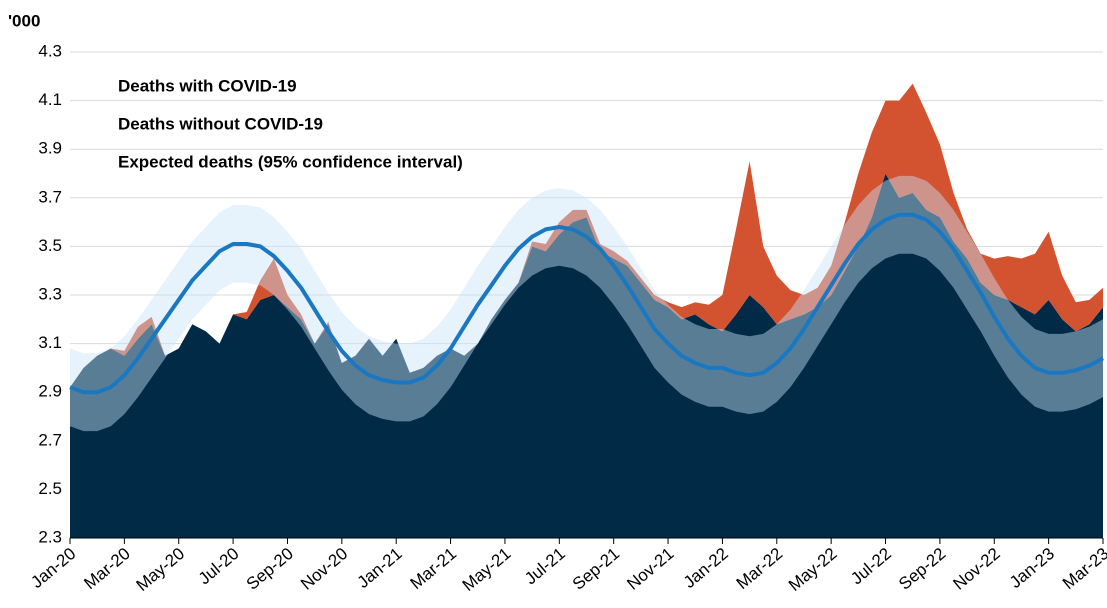 This screenshot has width=1107, height=608. Describe the element at coordinates (50, 342) in the screenshot. I see `y-tick-label: 3.1` at that location.